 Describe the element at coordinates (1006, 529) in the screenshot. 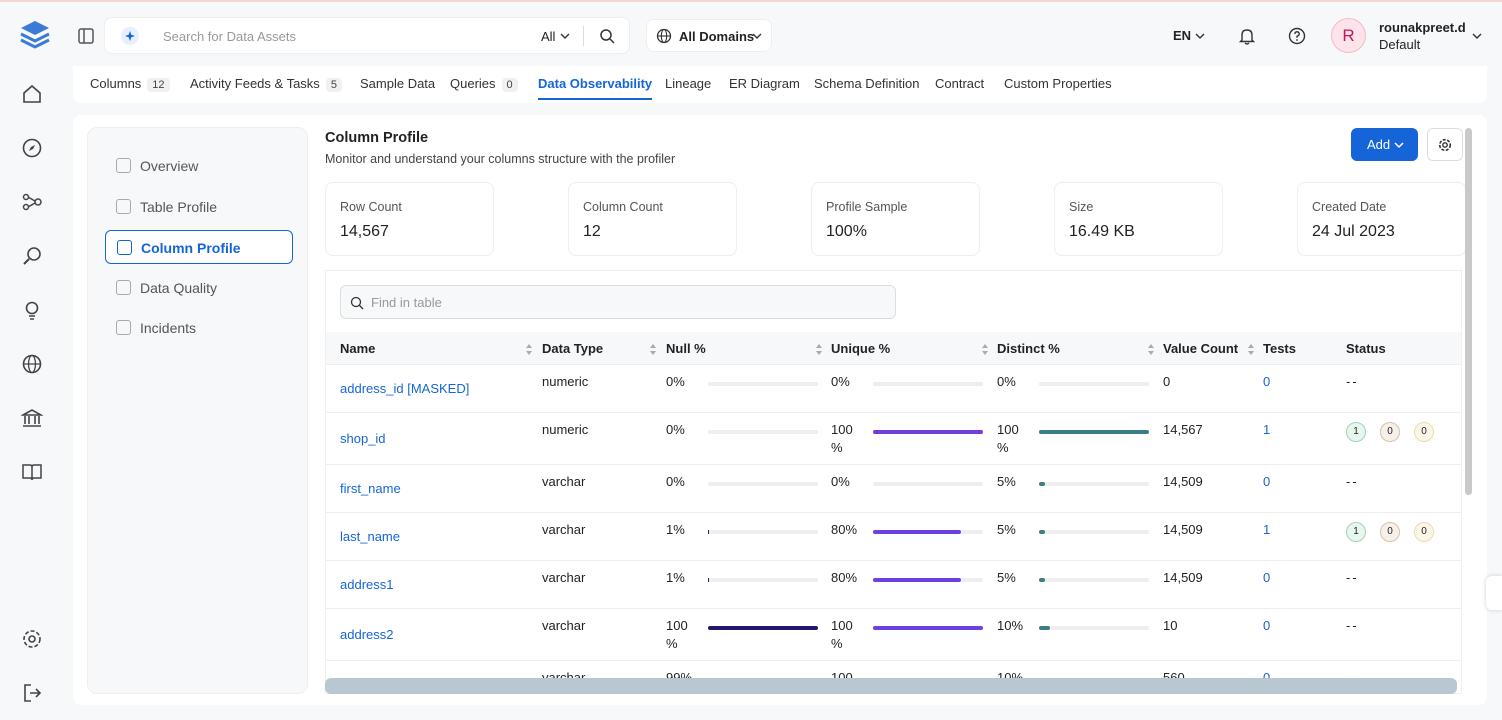

I see `percent-label: 5%` at that location.